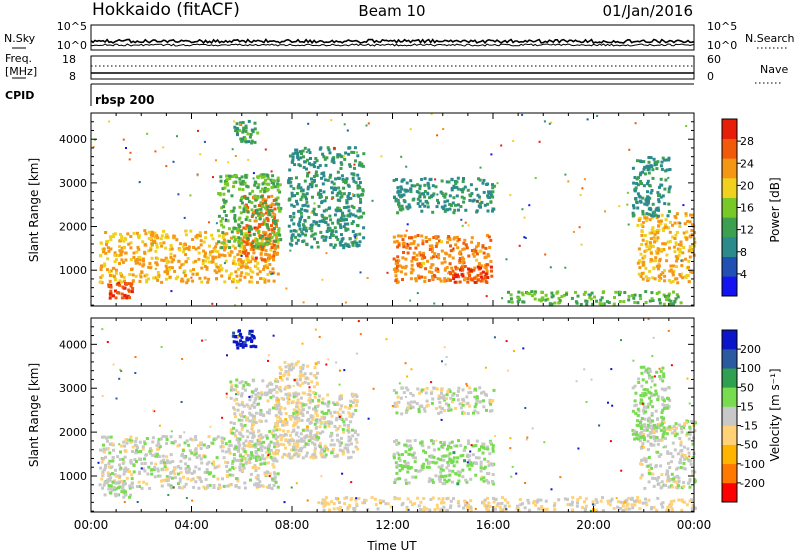 The image size is (800, 558). I want to click on nsky-label: N.Sky, so click(20, 38).